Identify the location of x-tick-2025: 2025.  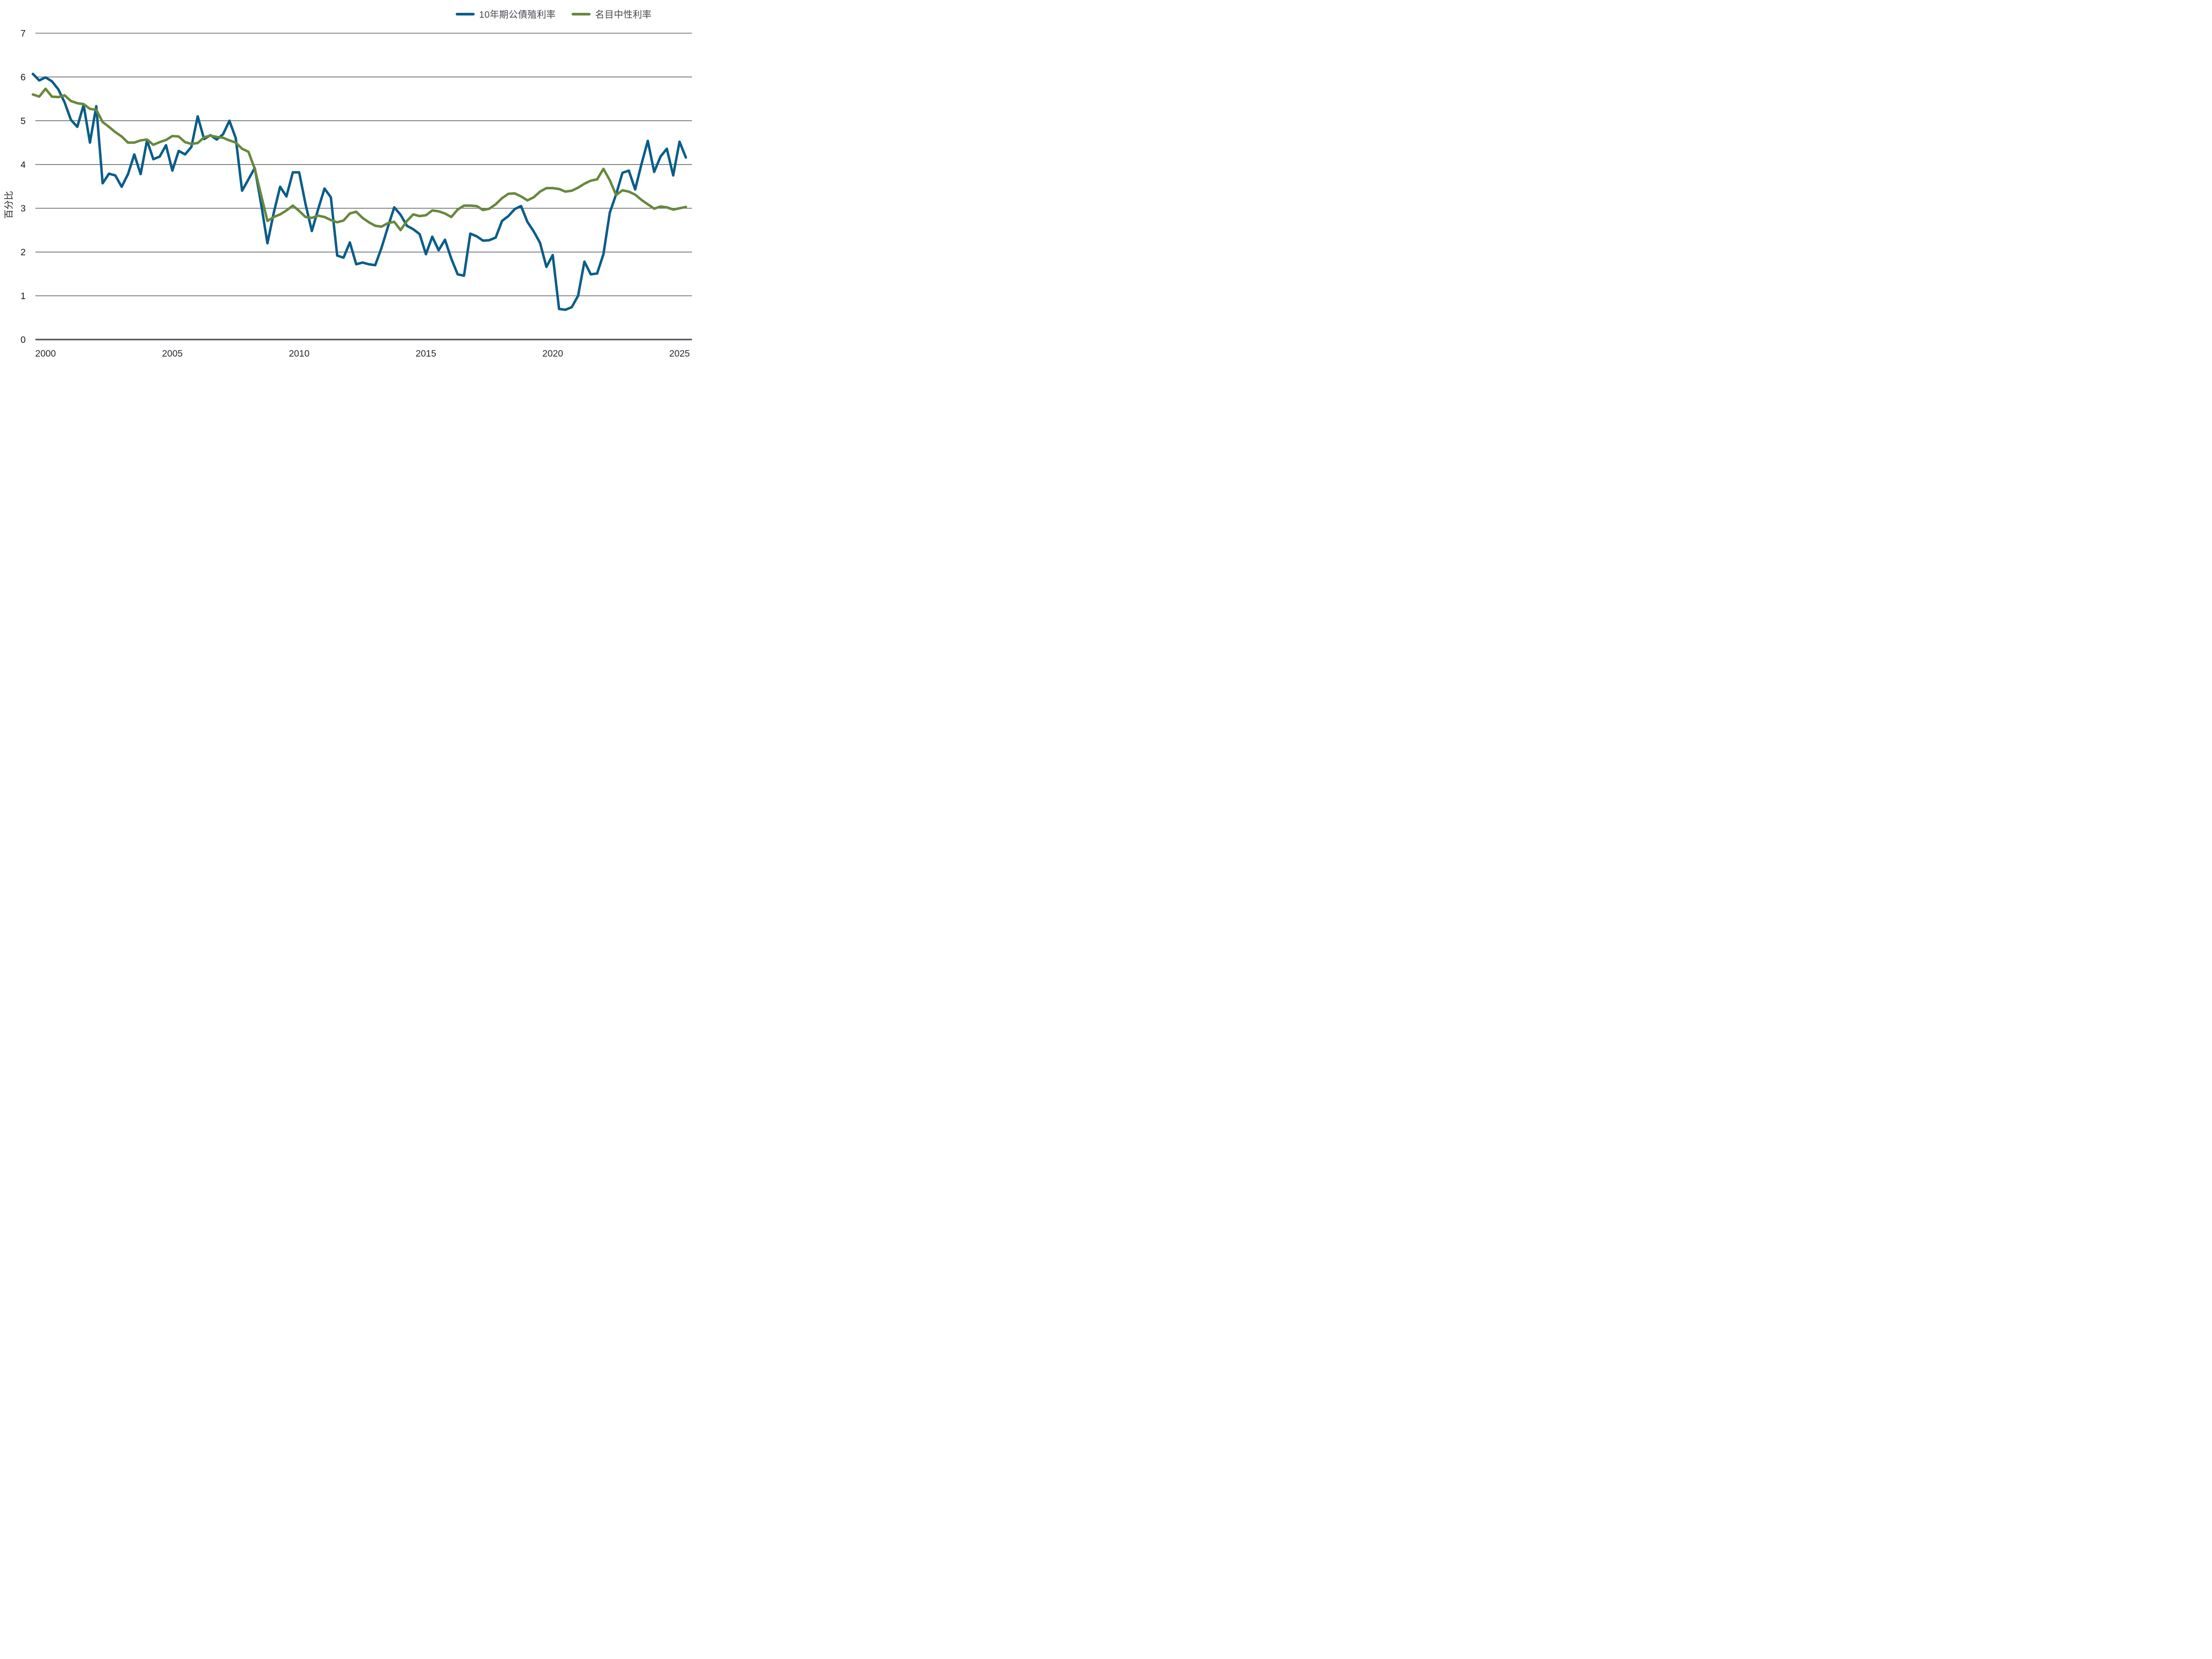
(680, 354).